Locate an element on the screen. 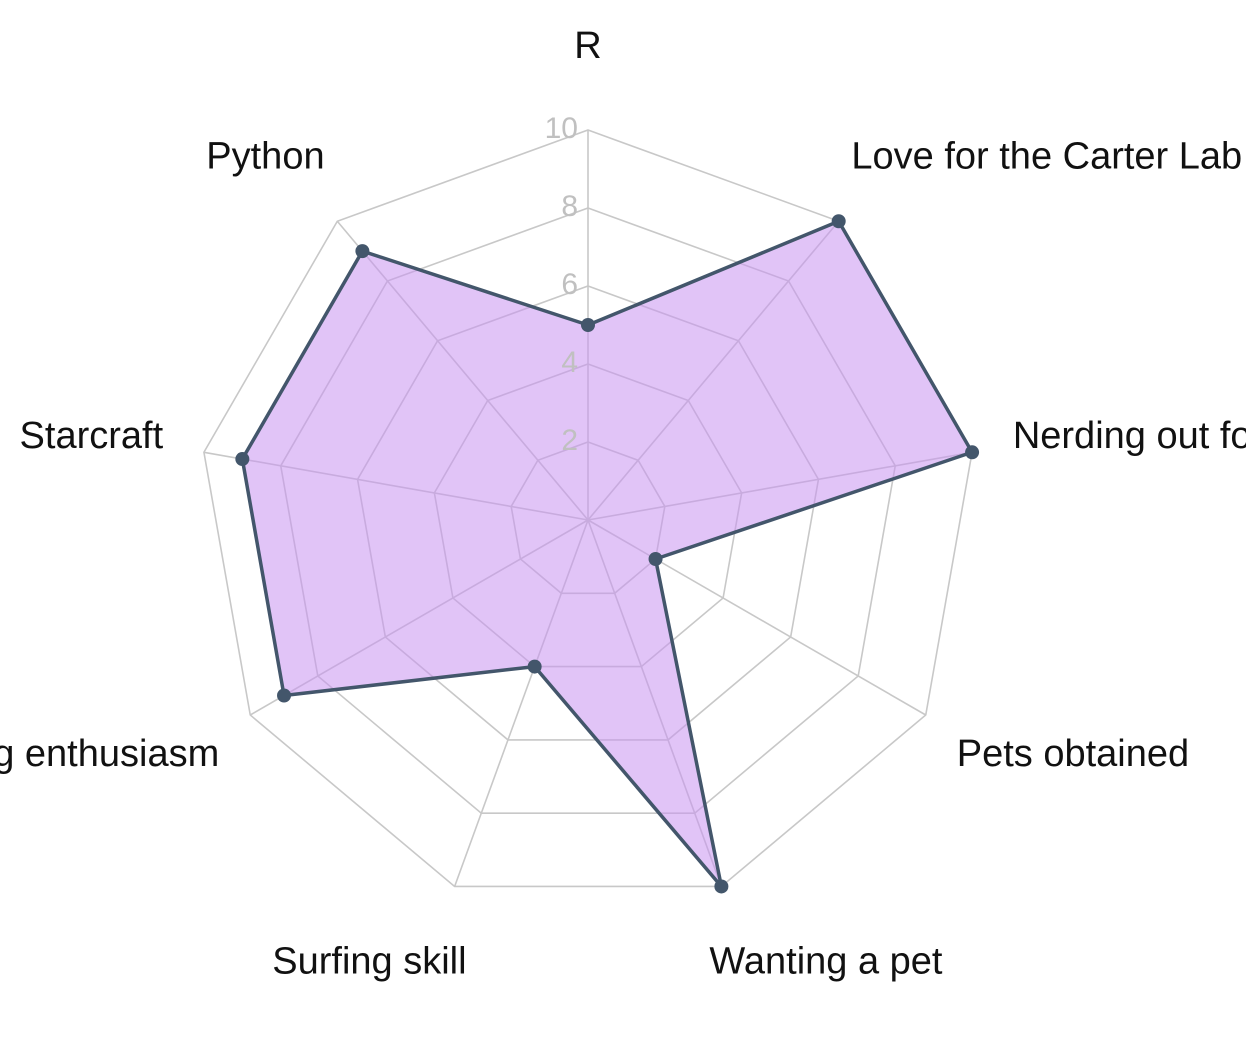 The height and width of the screenshot is (1050, 1246). tick-label: 4 is located at coordinates (569, 362).